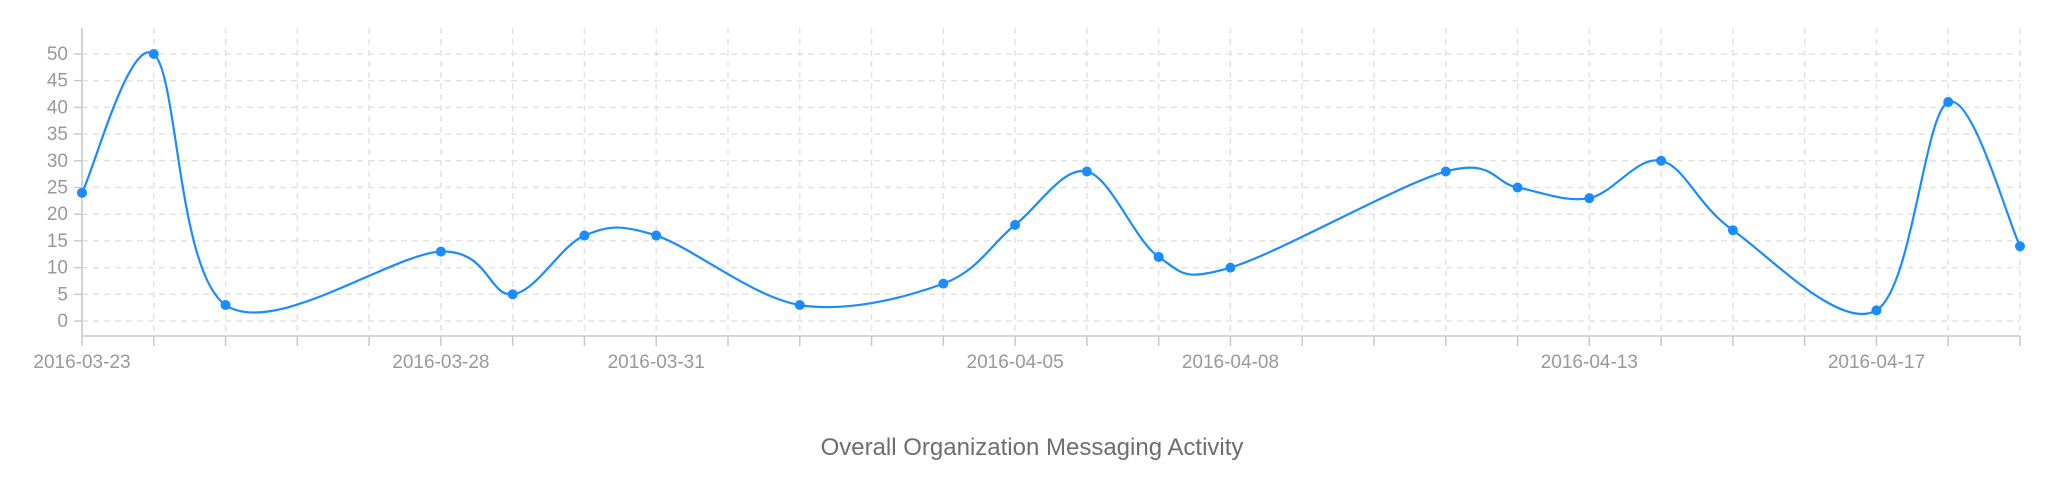 The height and width of the screenshot is (486, 2064). What do you see at coordinates (1876, 362) in the screenshot?
I see `x-tick-label: 2016-04-17` at bounding box center [1876, 362].